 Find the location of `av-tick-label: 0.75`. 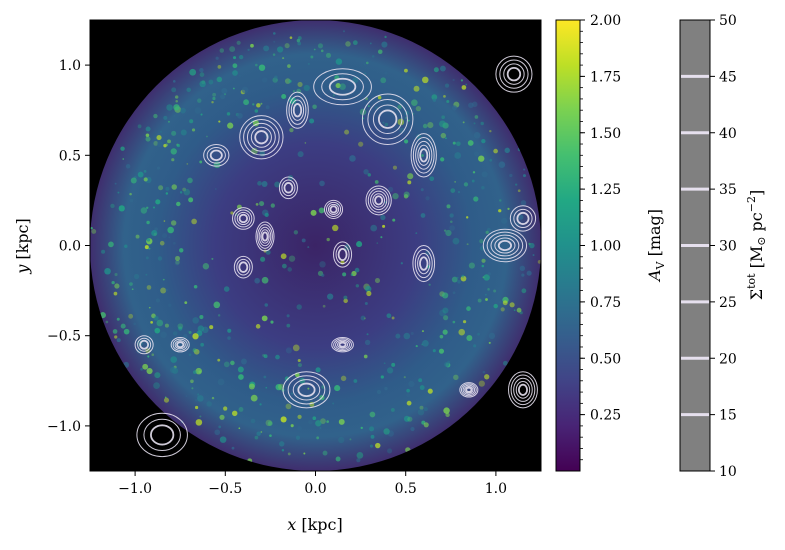

av-tick-label: 0.75 is located at coordinates (605, 303).